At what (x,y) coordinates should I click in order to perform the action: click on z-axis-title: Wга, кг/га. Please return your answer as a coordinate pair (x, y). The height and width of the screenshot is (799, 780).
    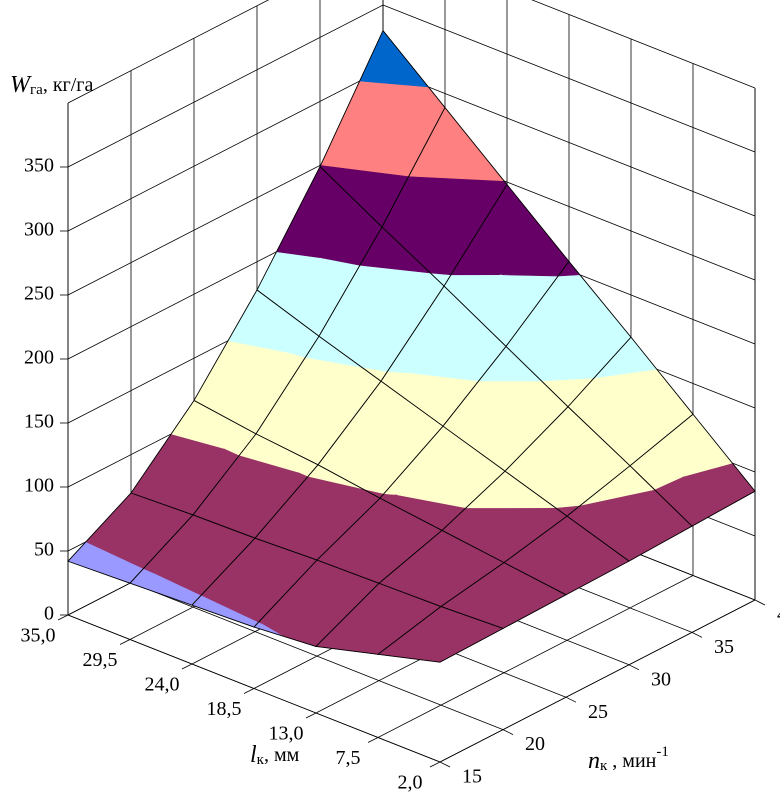
    Looking at the image, I should click on (51, 85).